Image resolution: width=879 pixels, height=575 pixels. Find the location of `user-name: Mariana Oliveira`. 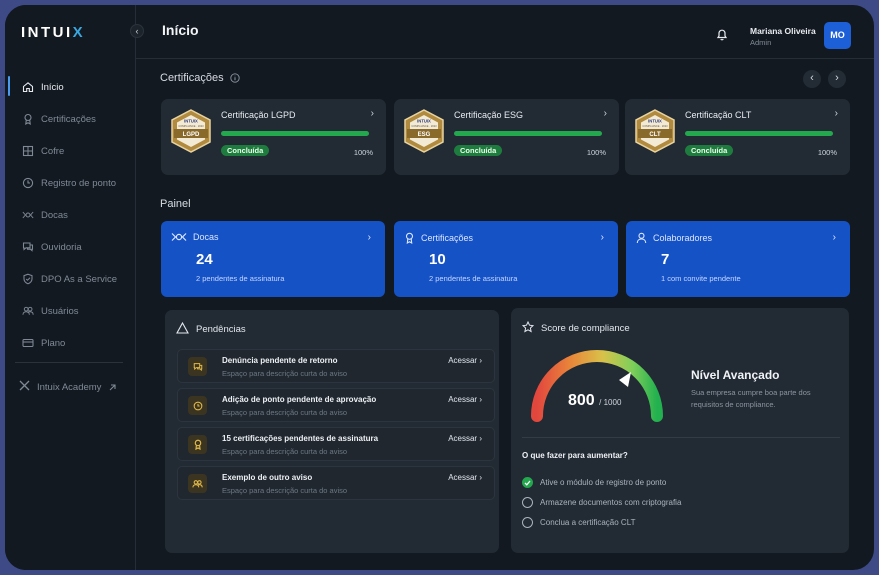

user-name: Mariana Oliveira is located at coordinates (783, 31).